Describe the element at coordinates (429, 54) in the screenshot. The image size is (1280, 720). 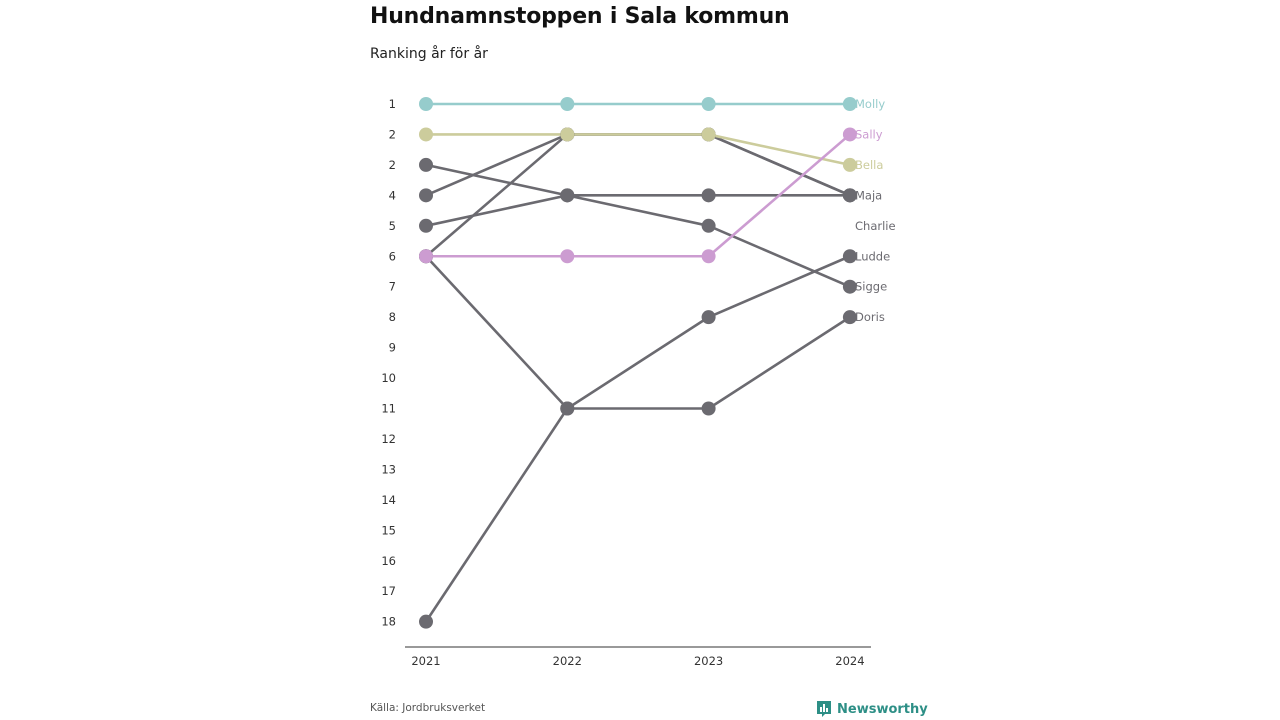
I see `chart-subtitle: Ranking år för år` at that location.